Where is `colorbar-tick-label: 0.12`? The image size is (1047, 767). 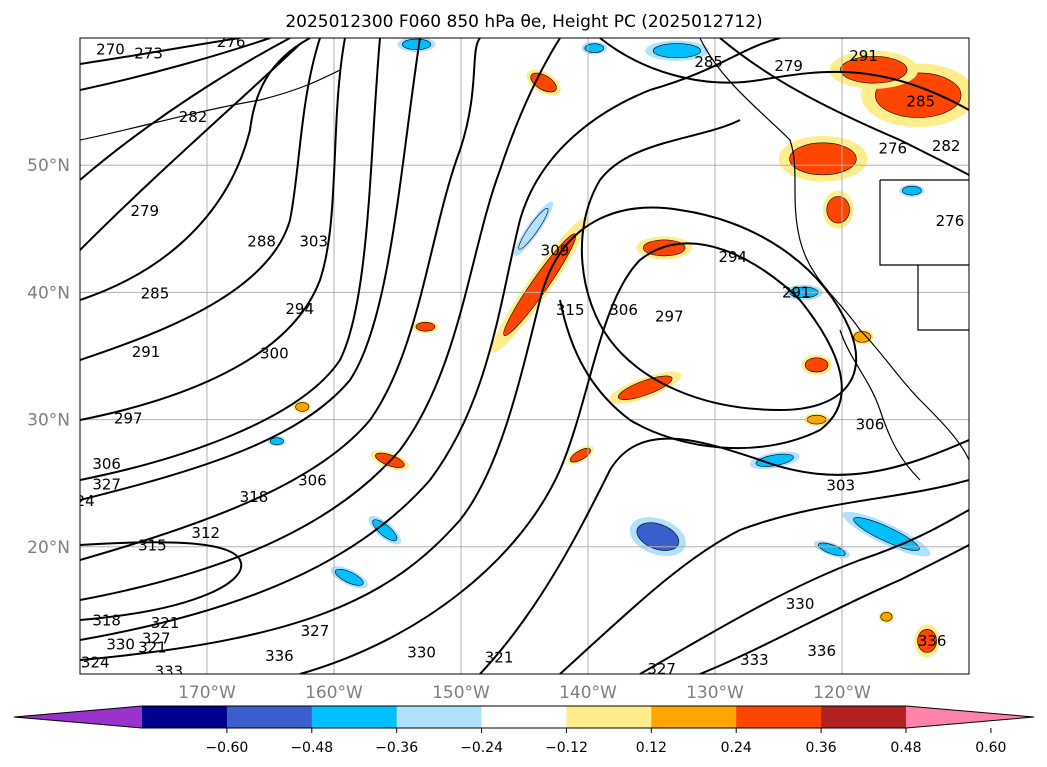 colorbar-tick-label: 0.12 is located at coordinates (651, 748).